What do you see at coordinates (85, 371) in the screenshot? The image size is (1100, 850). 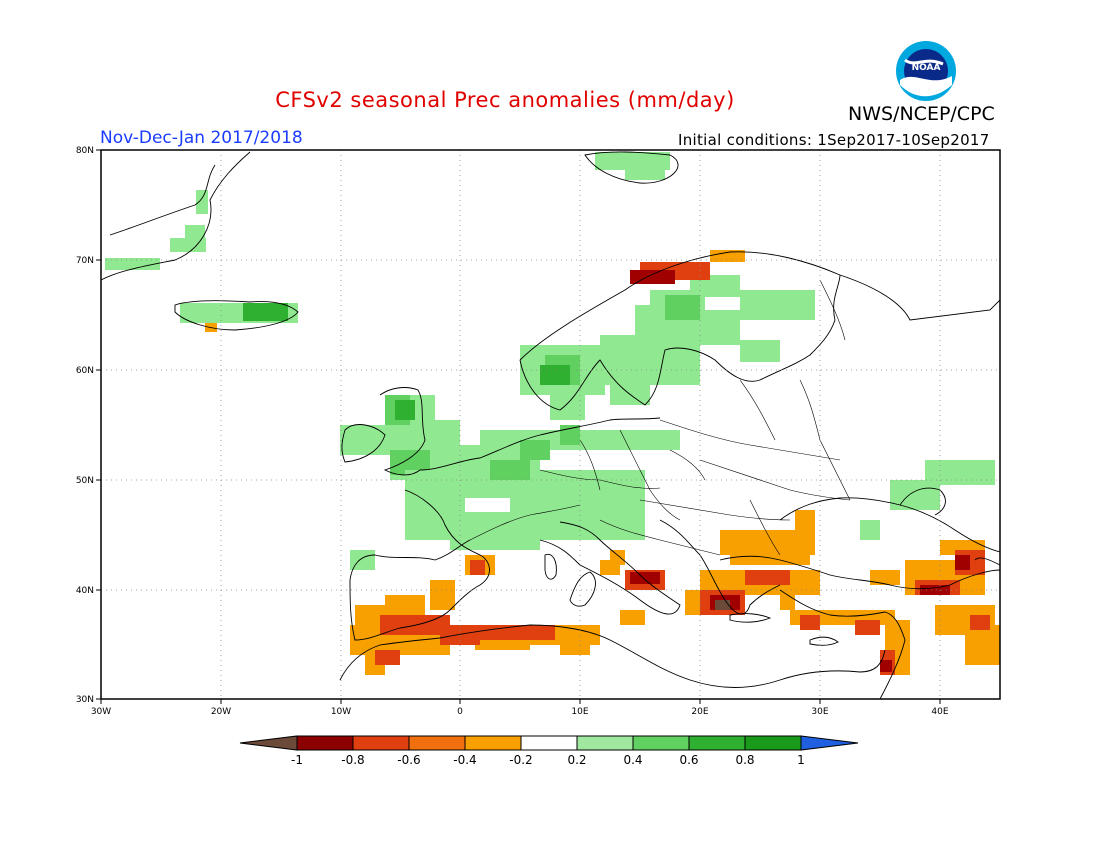 I see `lat-label: 60N` at bounding box center [85, 371].